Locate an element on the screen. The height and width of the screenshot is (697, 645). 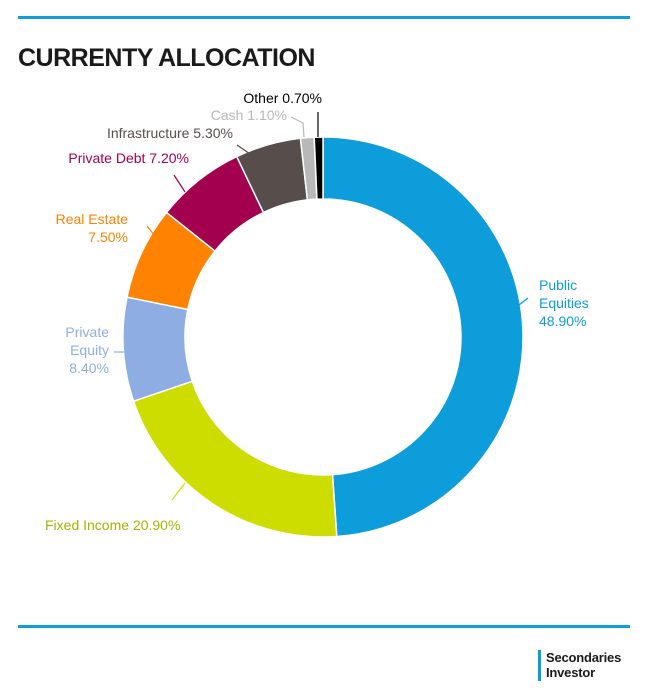
label-private-debt-line1: Private Debt 7.20% is located at coordinates (128, 158).